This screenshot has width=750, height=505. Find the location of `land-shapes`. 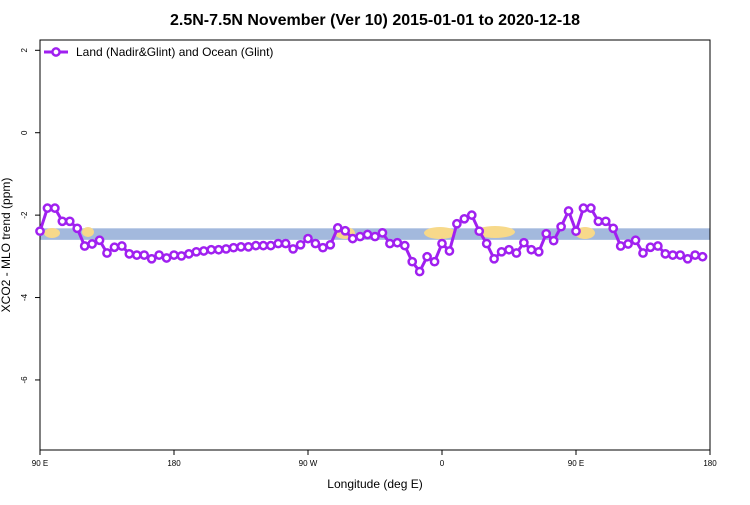

land-shapes is located at coordinates (319, 232).